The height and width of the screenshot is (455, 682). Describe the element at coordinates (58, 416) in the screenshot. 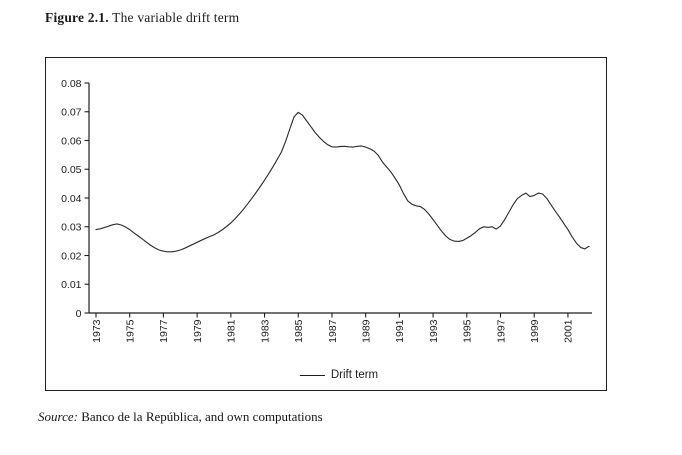

I see `source-note-prefix: Source:` at that location.